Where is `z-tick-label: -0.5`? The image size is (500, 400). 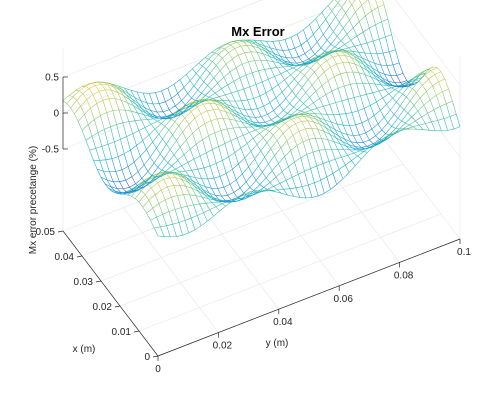 z-tick-label: -0.5 is located at coordinates (51, 150).